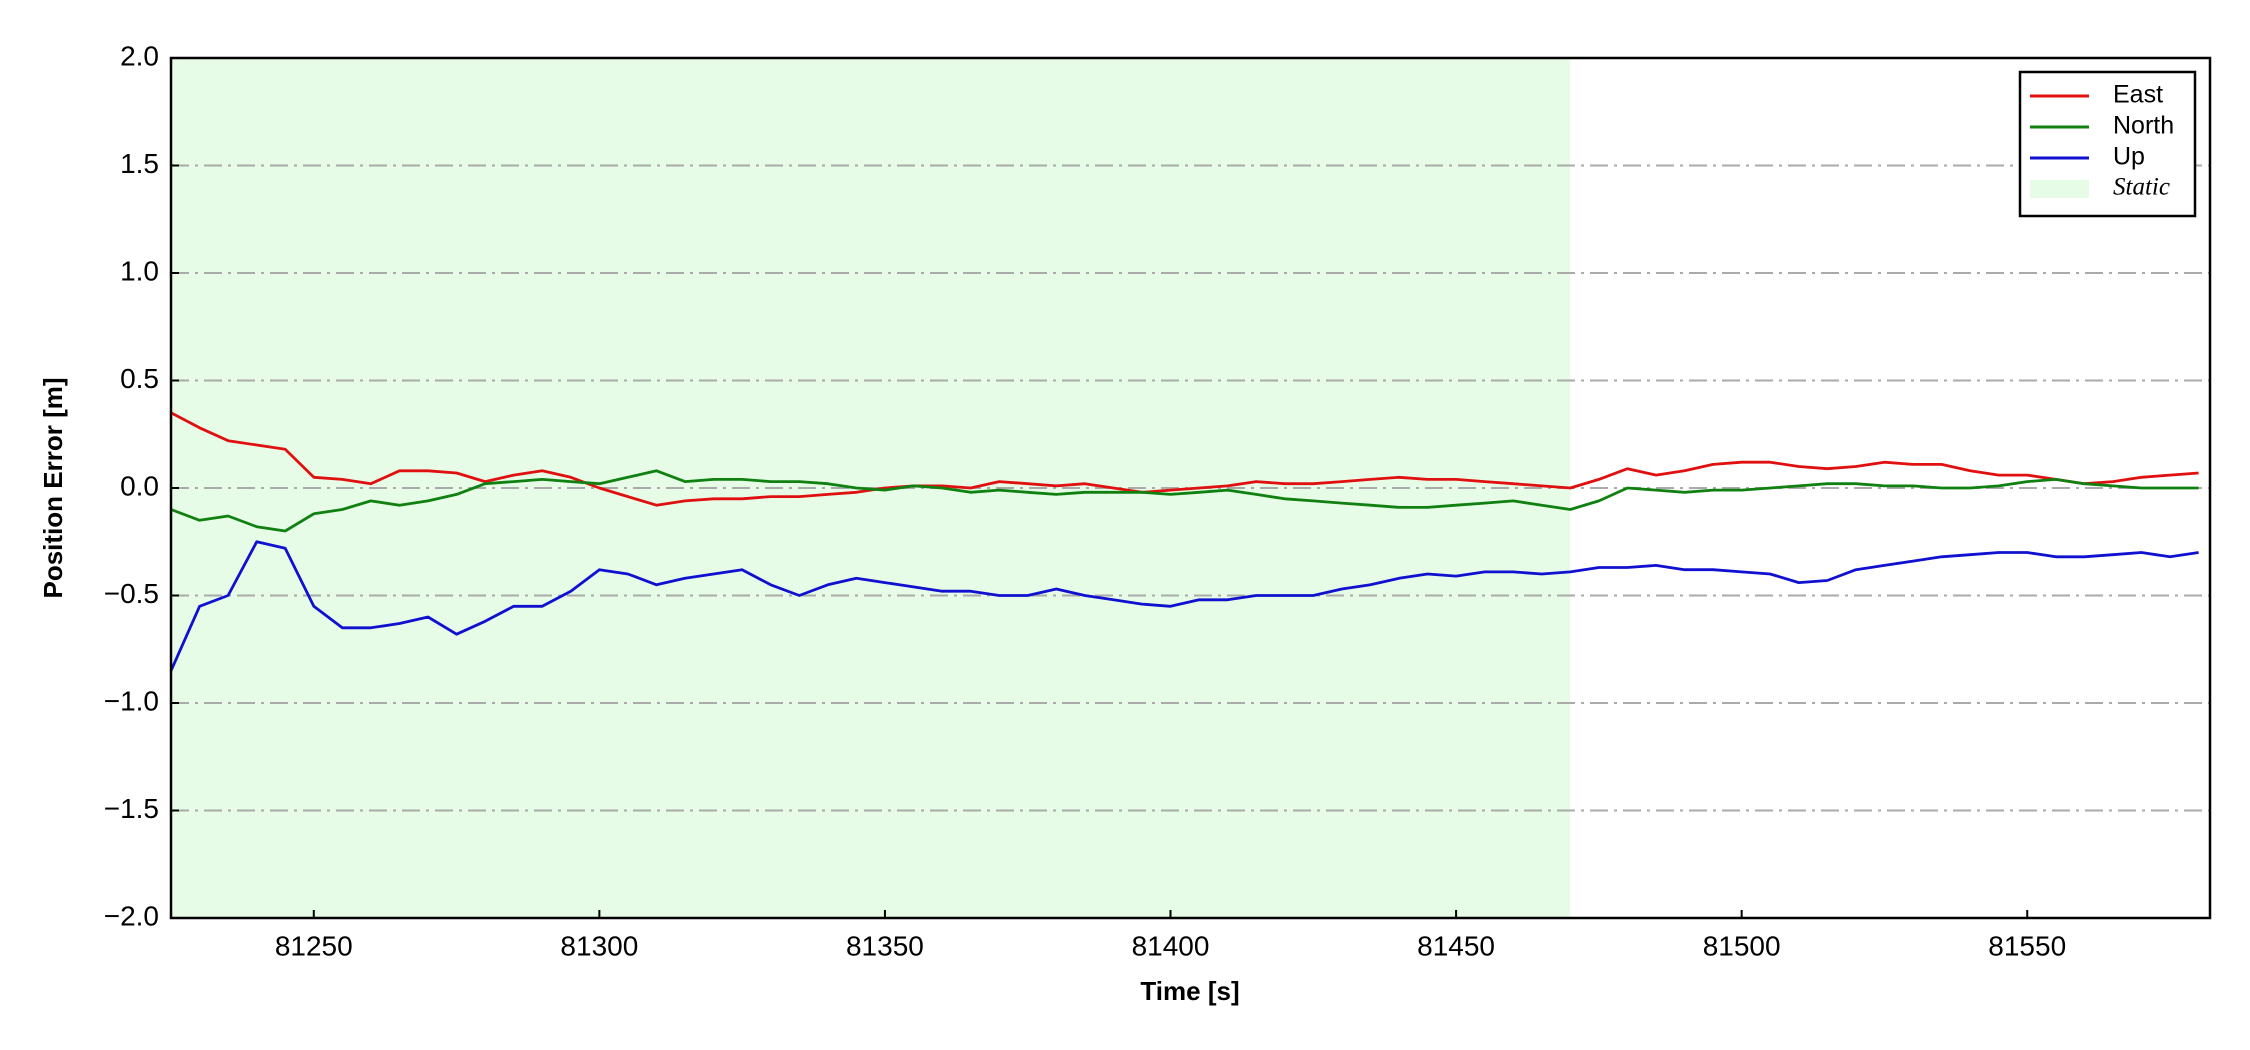  I want to click on legend-label: North, so click(2143, 126).